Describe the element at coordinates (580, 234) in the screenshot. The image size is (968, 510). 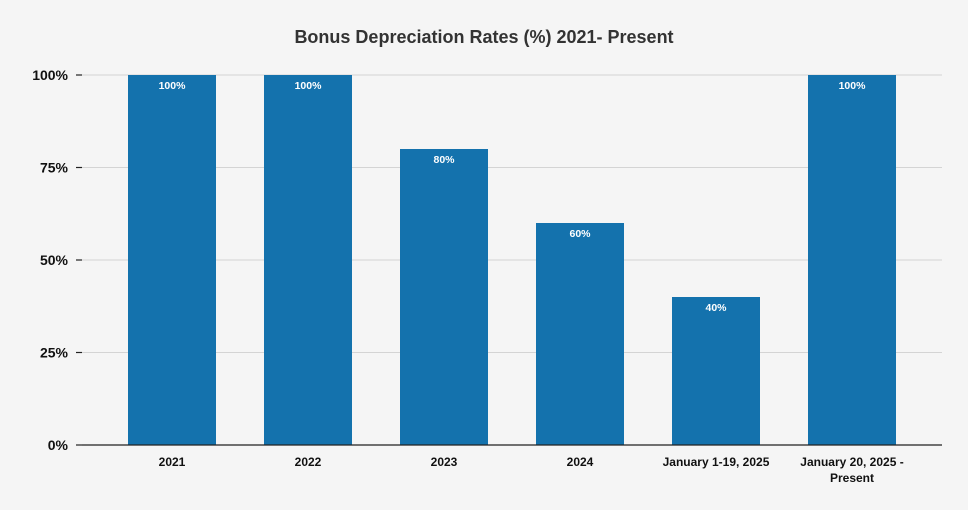
I see `data-label: 60%` at that location.